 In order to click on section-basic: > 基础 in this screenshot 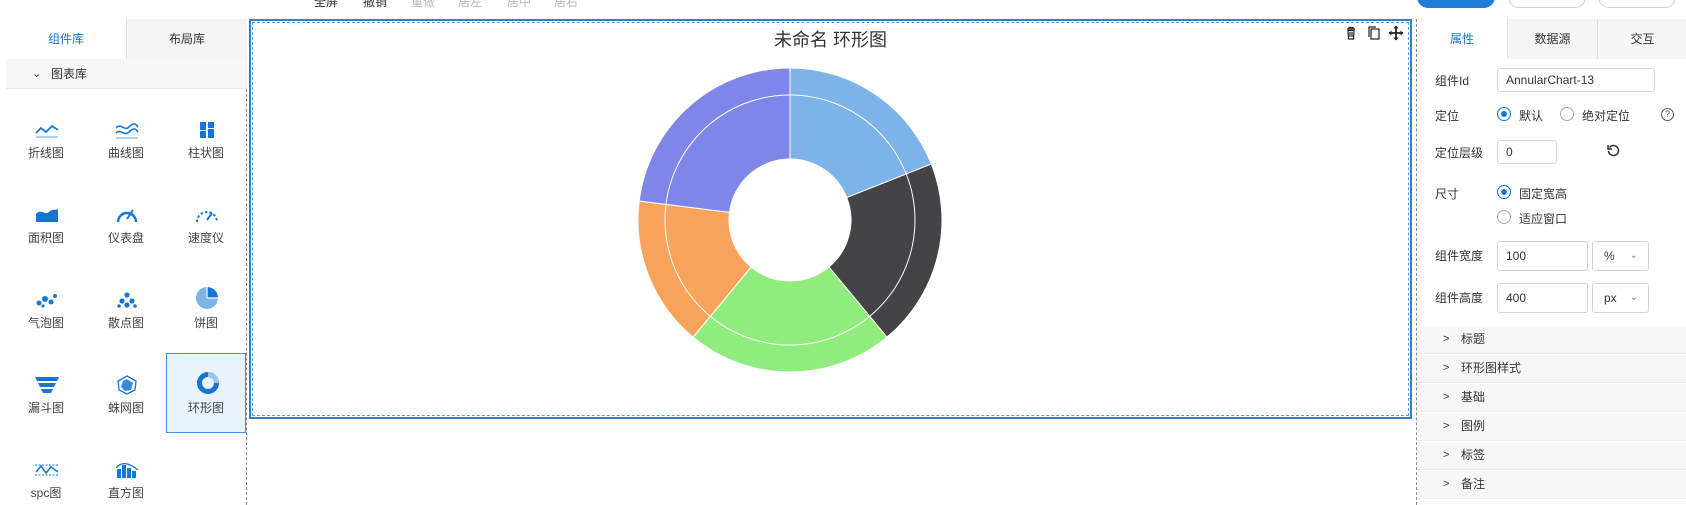, I will do `click(1551, 398)`.